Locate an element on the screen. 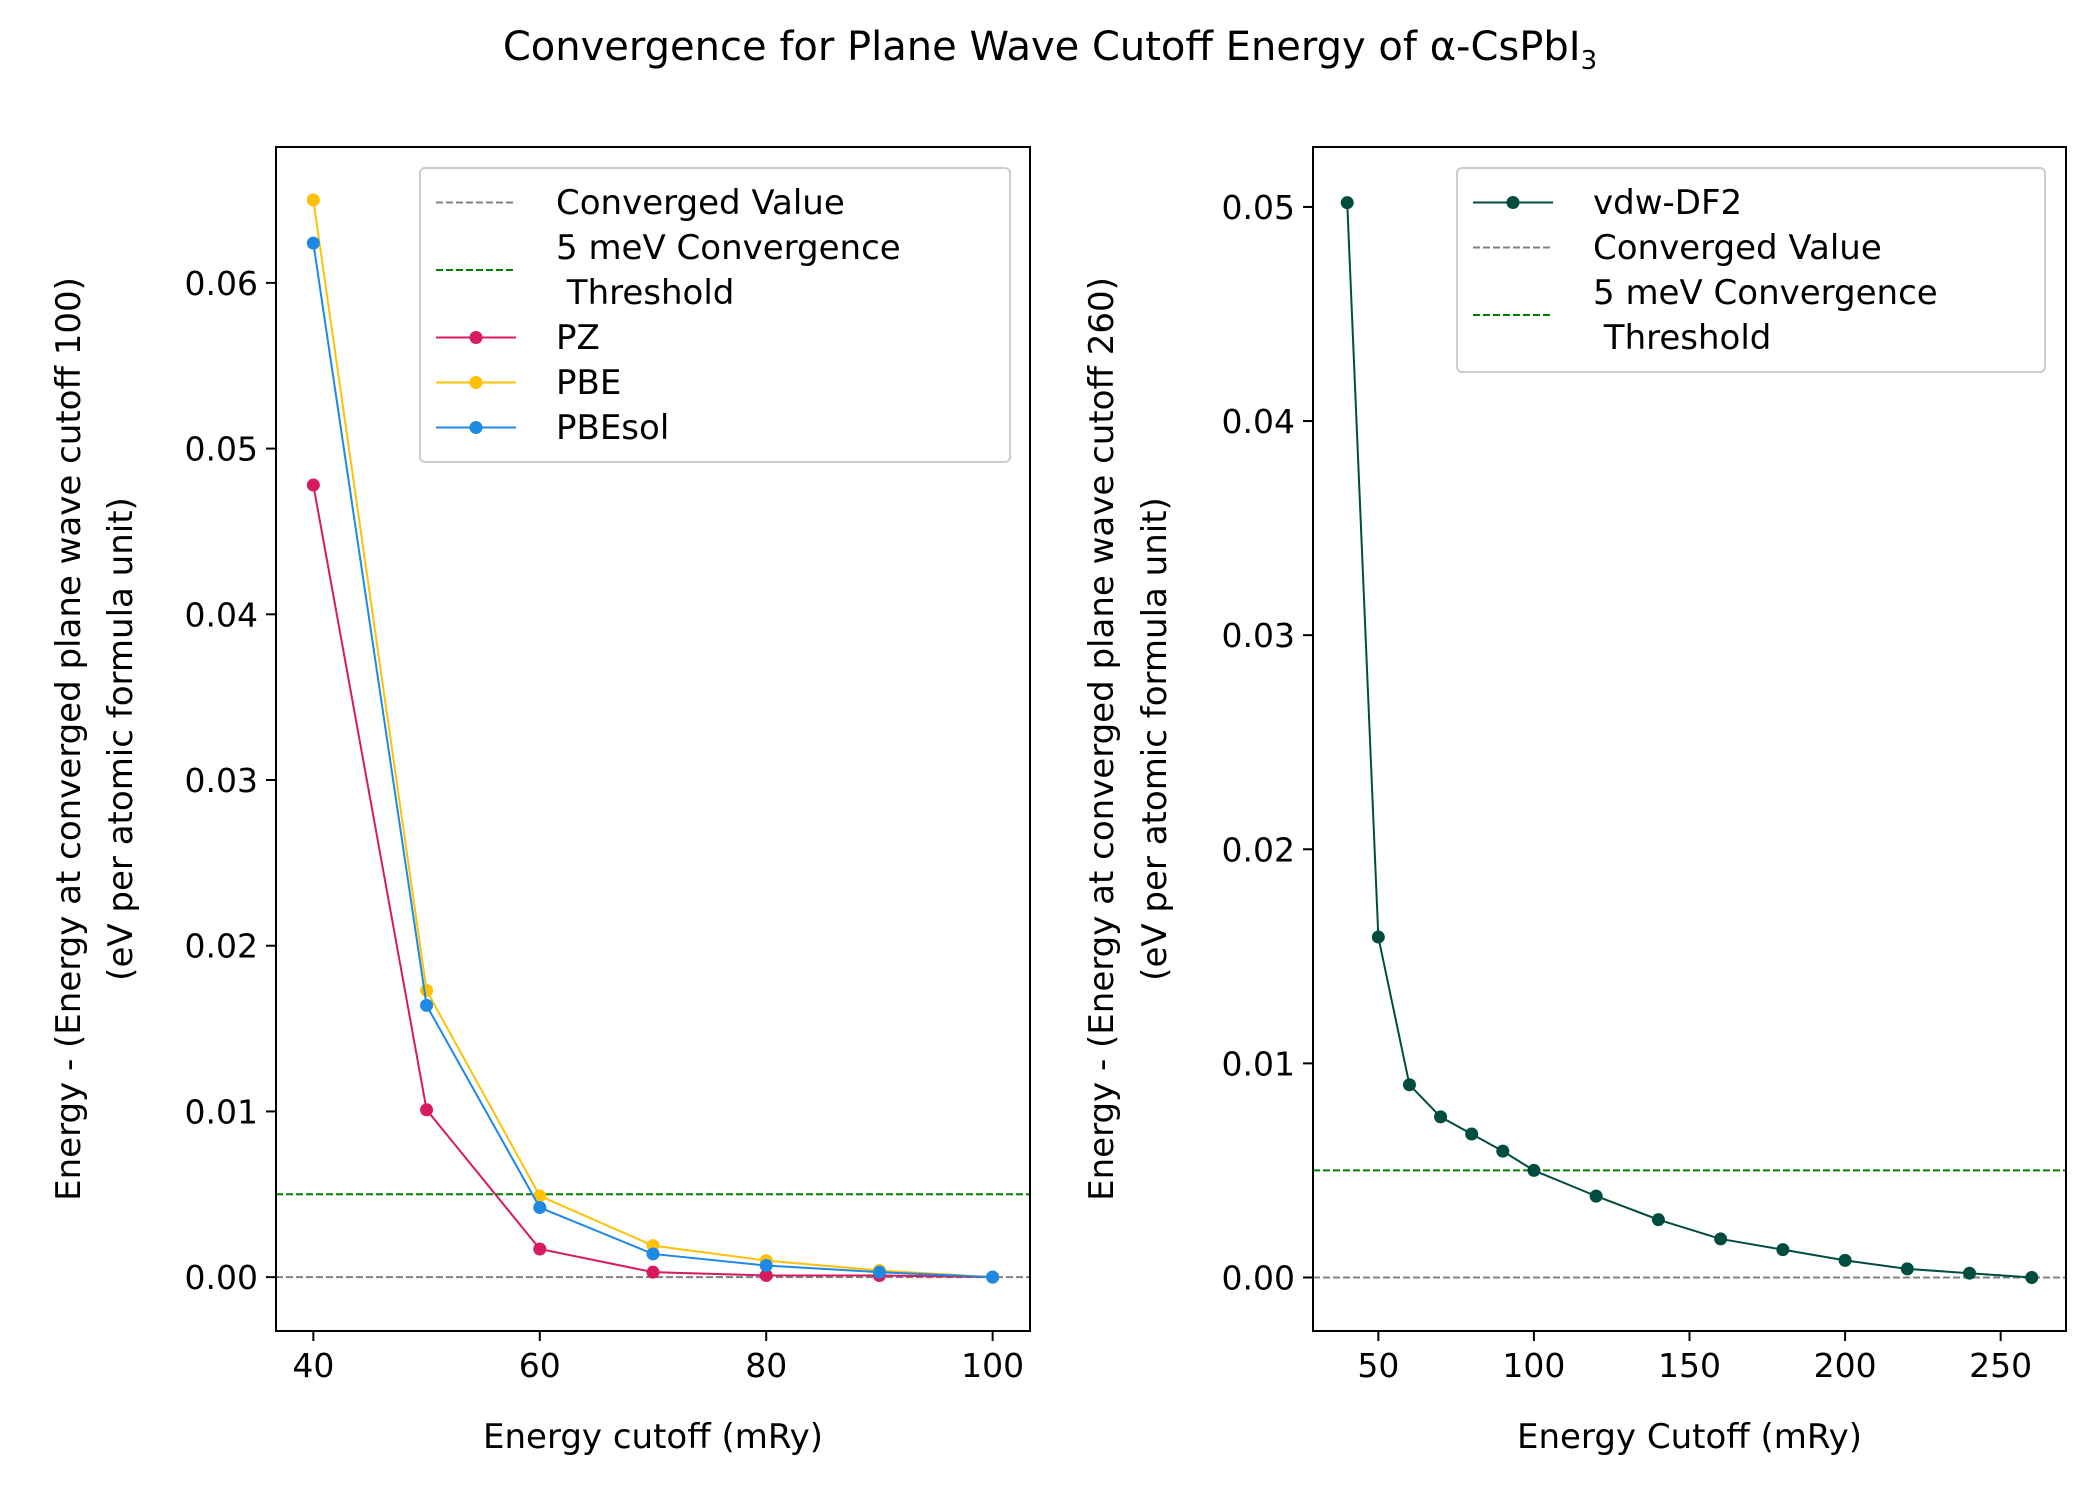 Image resolution: width=2100 pixels, height=1500 pixels. legend-label: vdw-DF2 is located at coordinates (1667, 203).